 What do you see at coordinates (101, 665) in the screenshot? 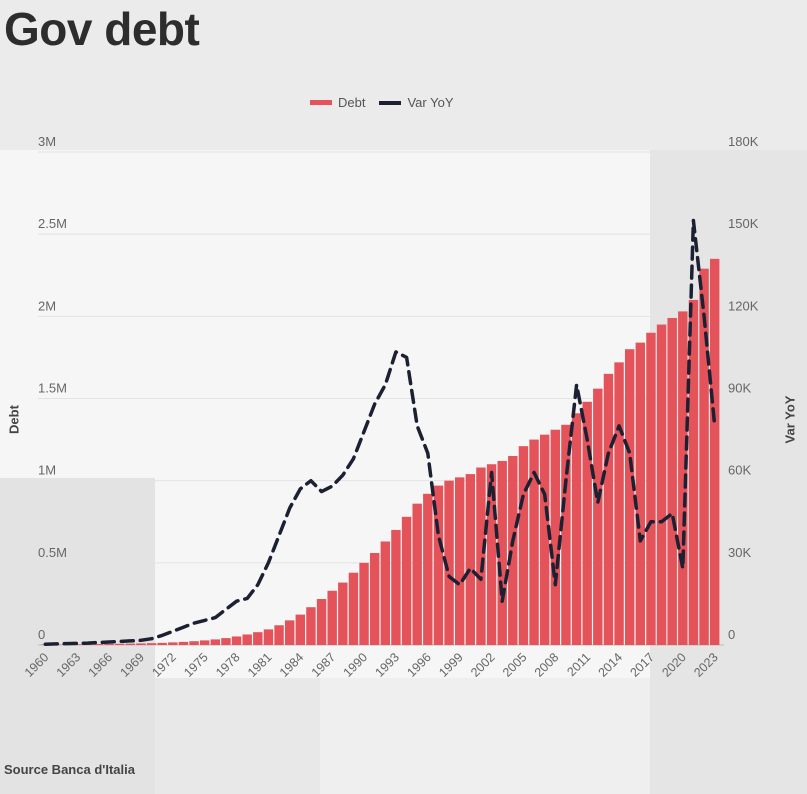
I see `x-tick-label: 1966` at bounding box center [101, 665].